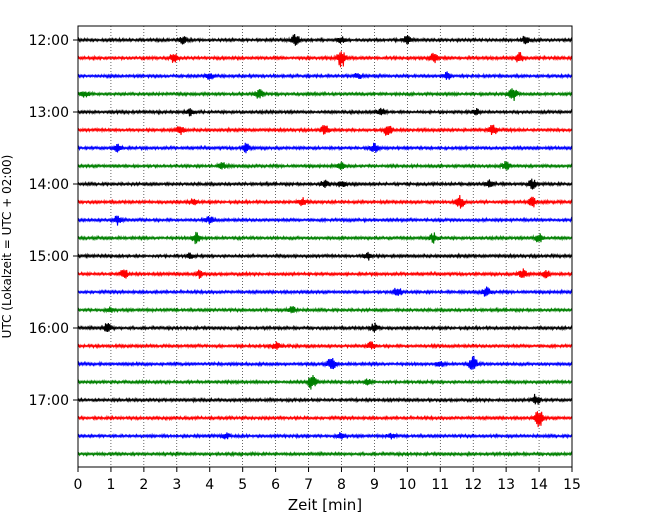  Describe the element at coordinates (53, 221) in the screenshot. I see `y-axis: 12:00 13:00 14:00 15:00 16:00 17:00` at that location.